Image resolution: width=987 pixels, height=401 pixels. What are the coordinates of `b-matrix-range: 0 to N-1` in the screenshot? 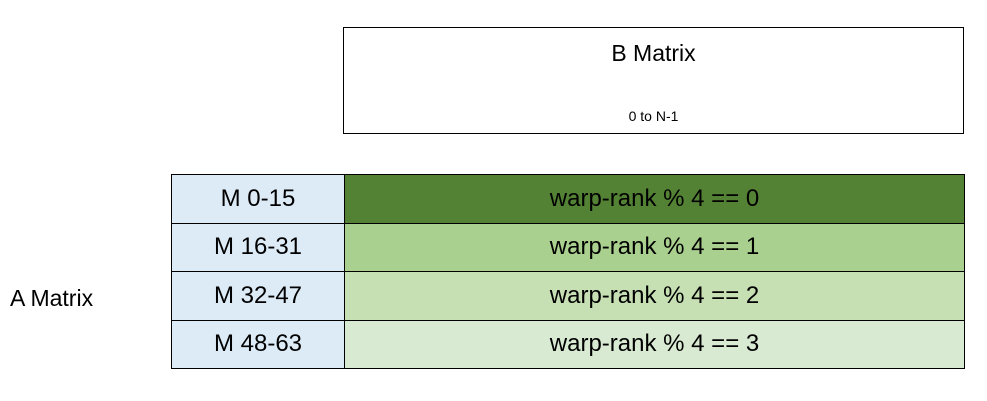 It's located at (653, 116).